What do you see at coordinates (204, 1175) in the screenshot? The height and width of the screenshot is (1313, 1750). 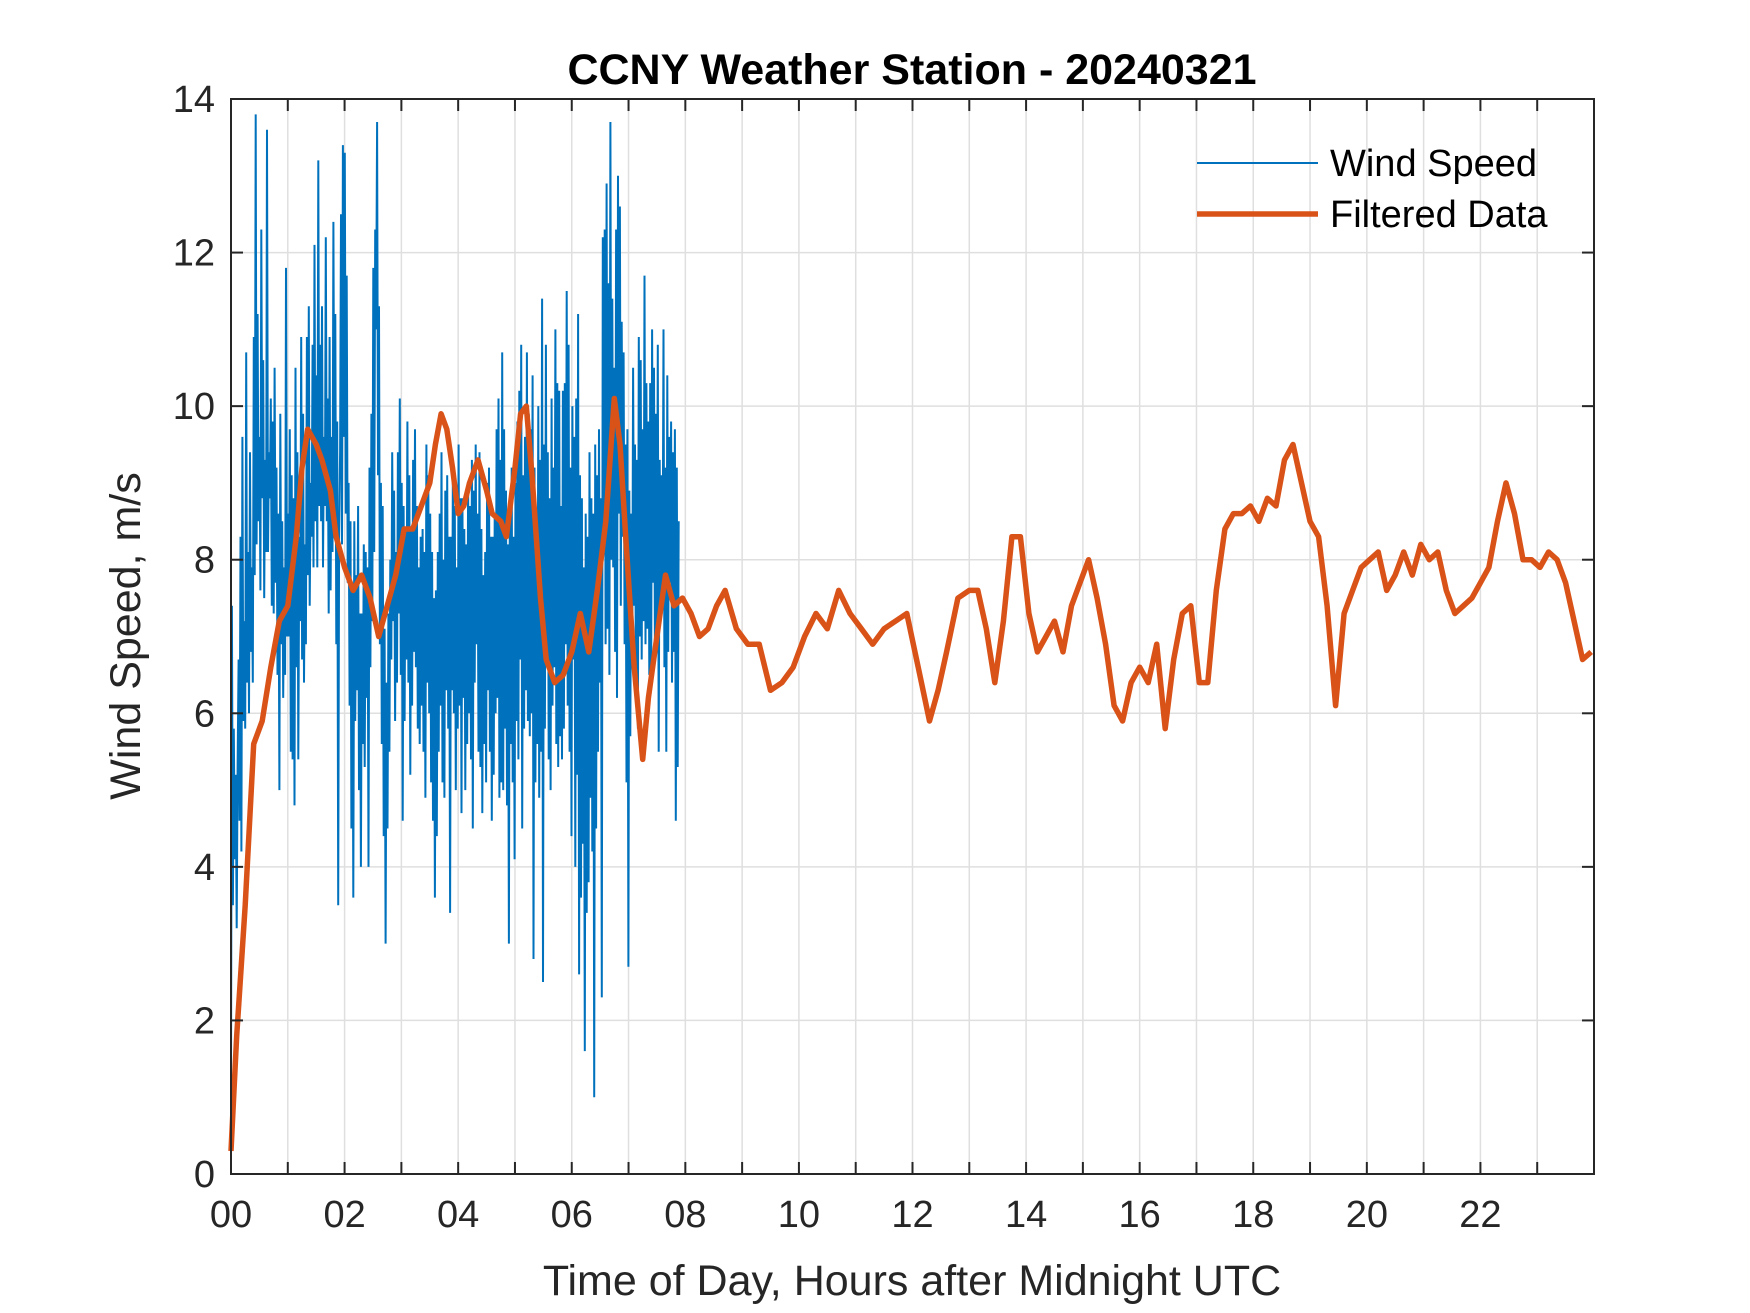 I see `y-tick-label: 0` at bounding box center [204, 1175].